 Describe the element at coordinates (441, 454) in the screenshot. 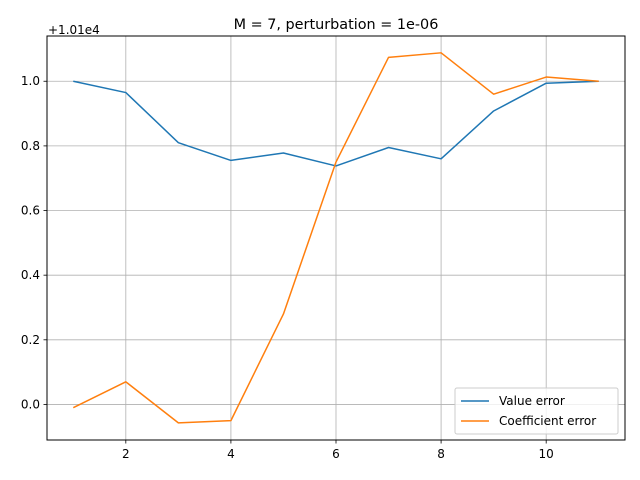

I see `x-tick-label: 8` at that location.